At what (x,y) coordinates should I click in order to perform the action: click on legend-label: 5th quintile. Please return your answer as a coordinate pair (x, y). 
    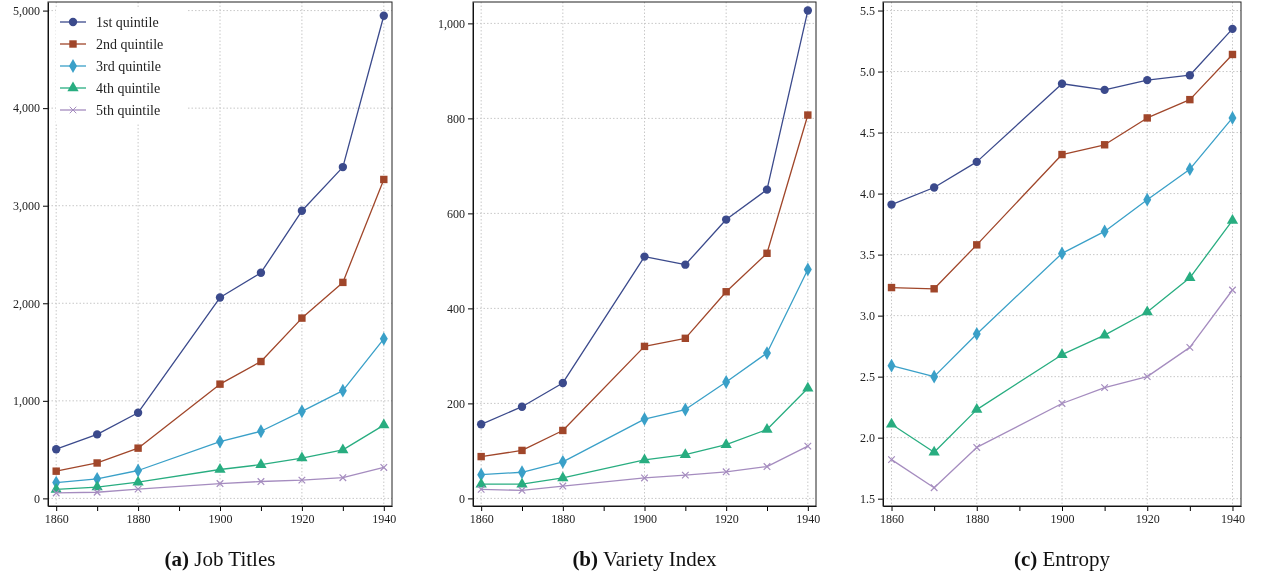
    Looking at the image, I should click on (128, 110).